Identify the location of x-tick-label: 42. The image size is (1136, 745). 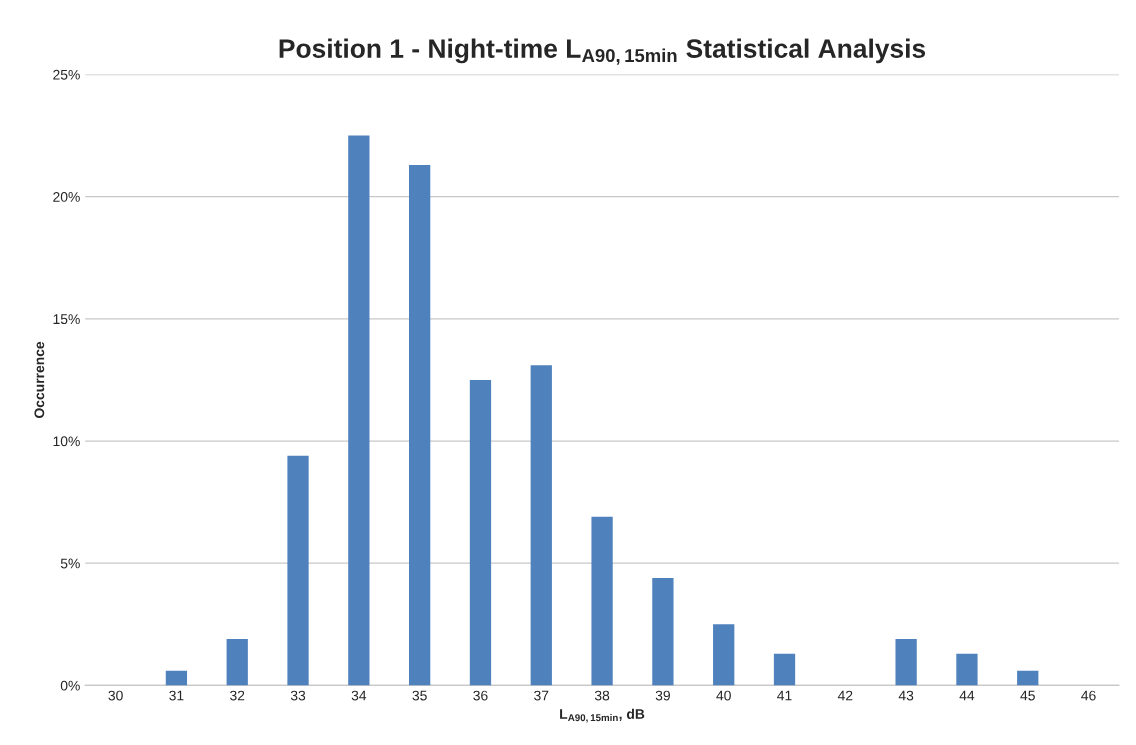
(845, 695).